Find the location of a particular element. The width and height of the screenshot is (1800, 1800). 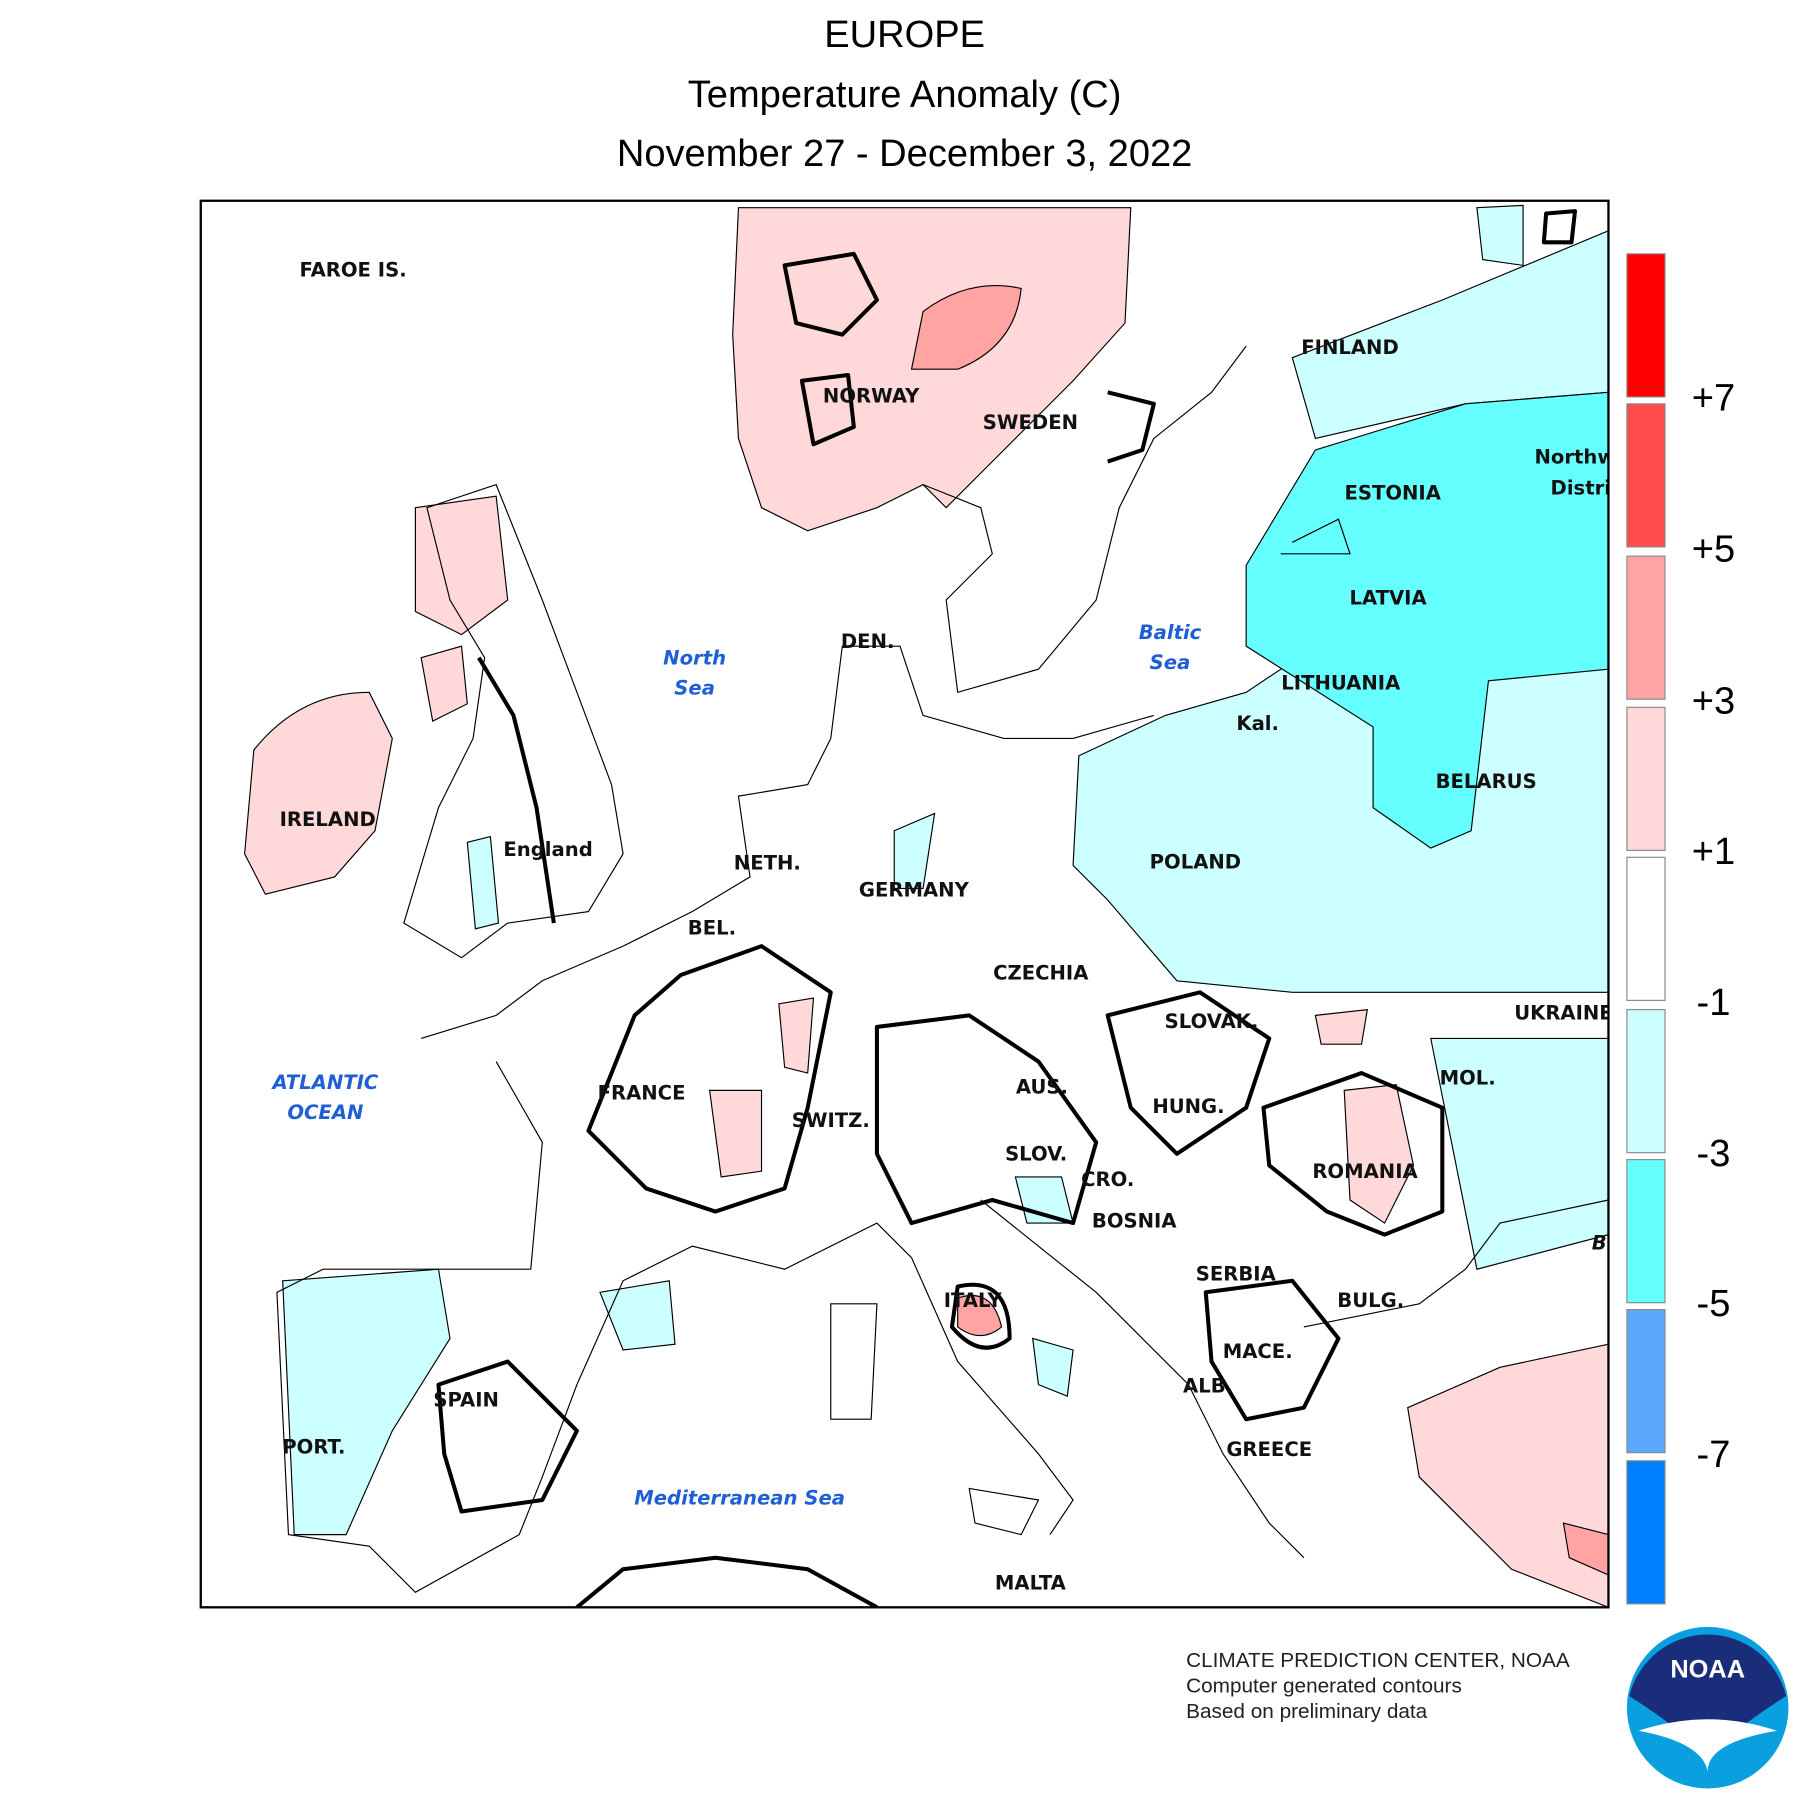

place-label: FINLAND is located at coordinates (1349, 347).